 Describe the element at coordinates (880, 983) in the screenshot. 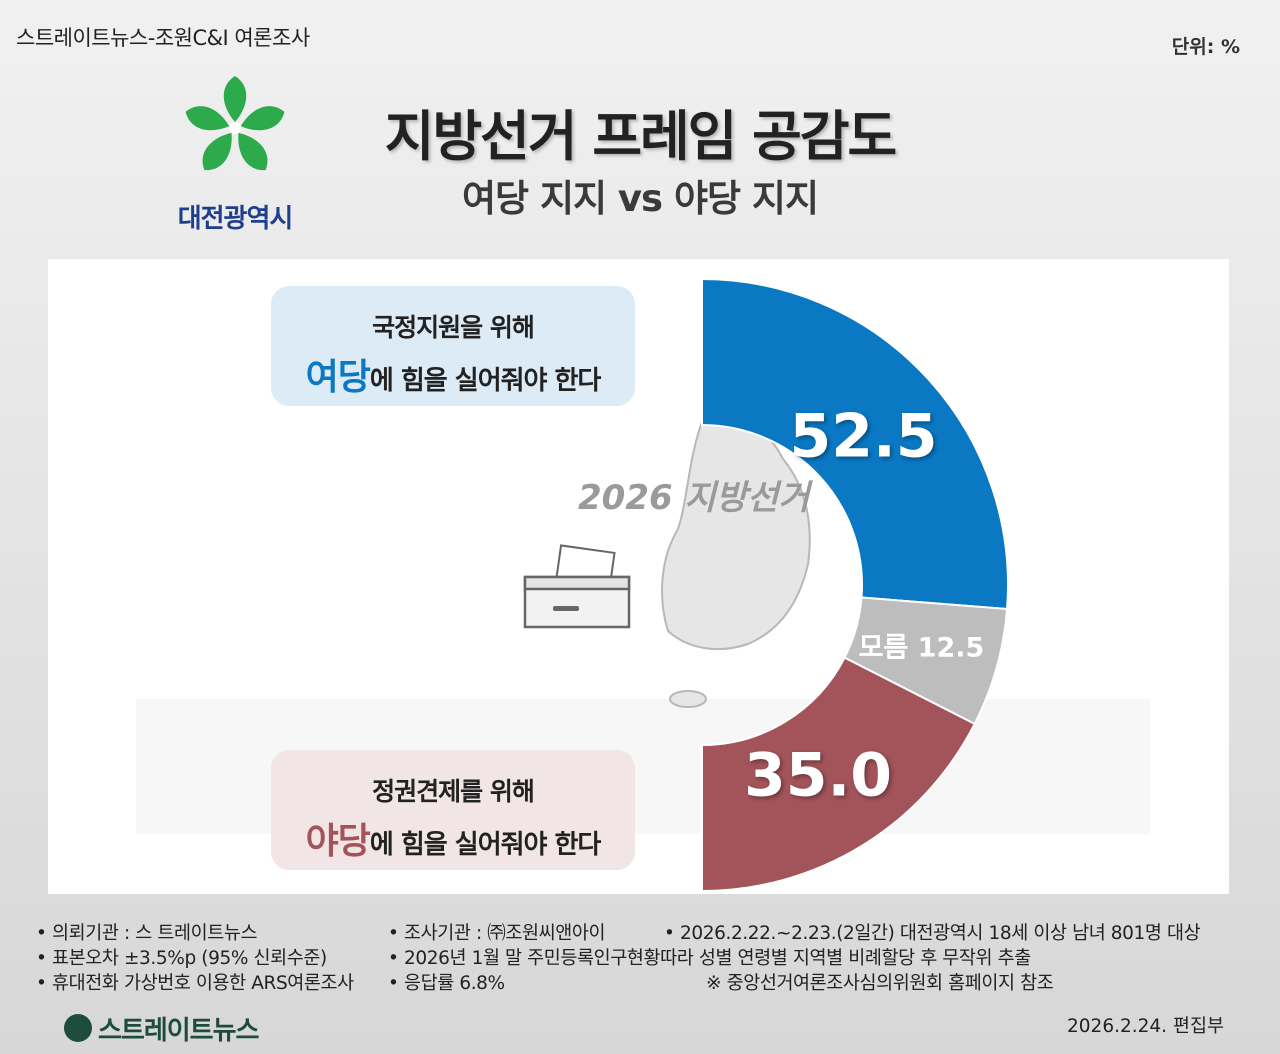

I see `note-reference: ※ 중앙선거여론조사심의위원회 홈페이지 참조` at that location.